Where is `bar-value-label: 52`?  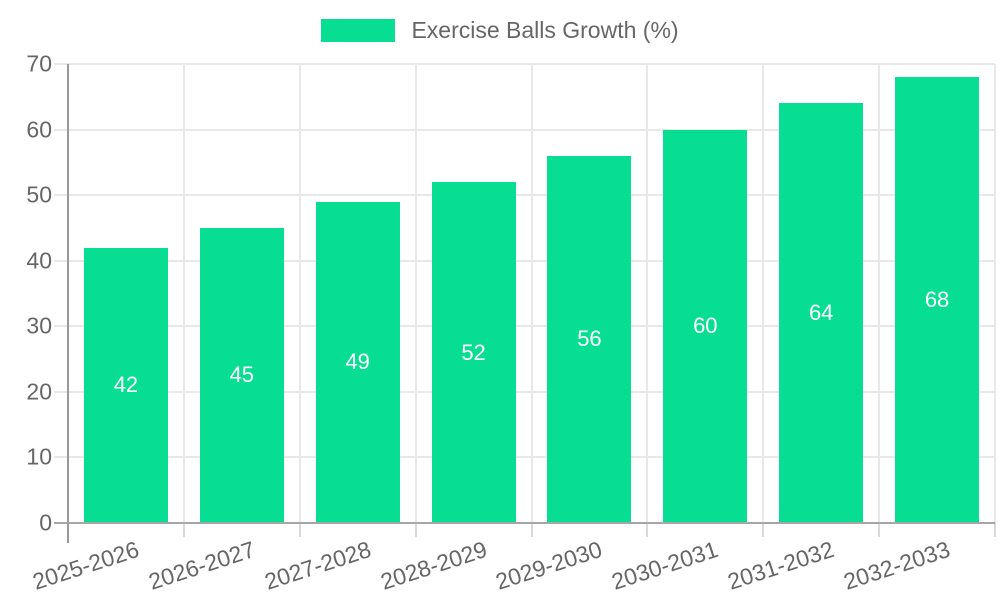
bar-value-label: 52 is located at coordinates (473, 352).